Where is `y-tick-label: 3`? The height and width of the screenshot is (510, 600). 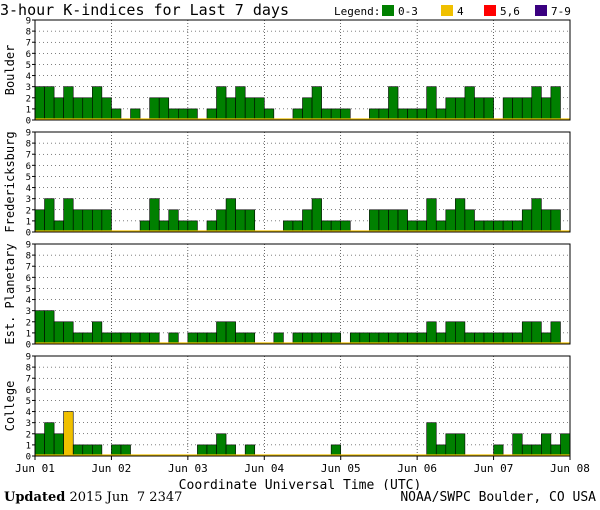
y-tick-label: 3 is located at coordinates (28, 88).